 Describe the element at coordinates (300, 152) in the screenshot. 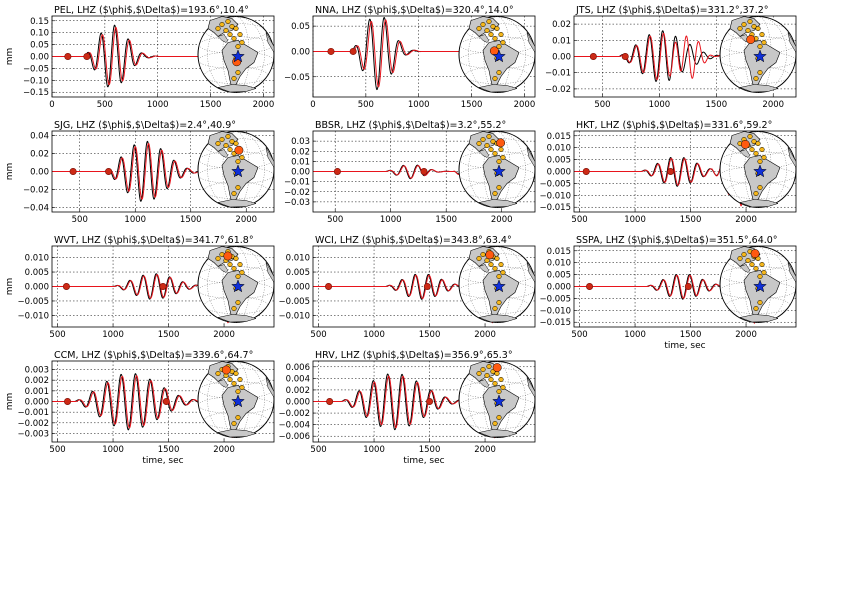

I see `y-tick-label: 0.02` at that location.